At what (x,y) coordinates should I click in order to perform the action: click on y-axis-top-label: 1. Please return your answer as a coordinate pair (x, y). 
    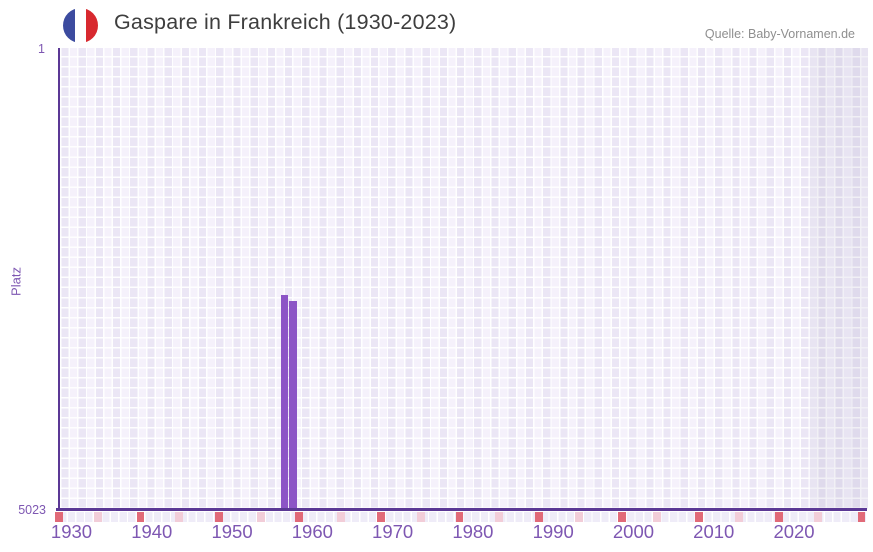
    Looking at the image, I should click on (41, 49).